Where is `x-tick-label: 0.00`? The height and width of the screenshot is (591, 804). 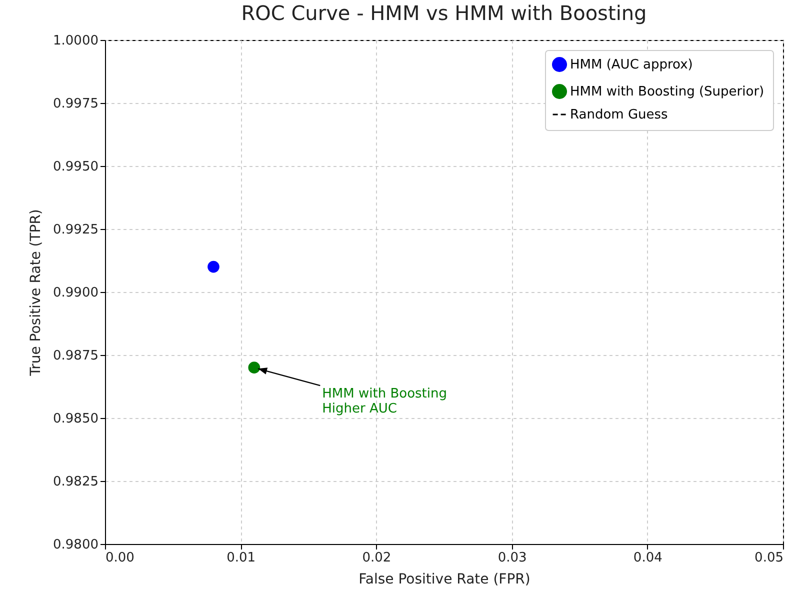 x-tick-label: 0.00 is located at coordinates (120, 558).